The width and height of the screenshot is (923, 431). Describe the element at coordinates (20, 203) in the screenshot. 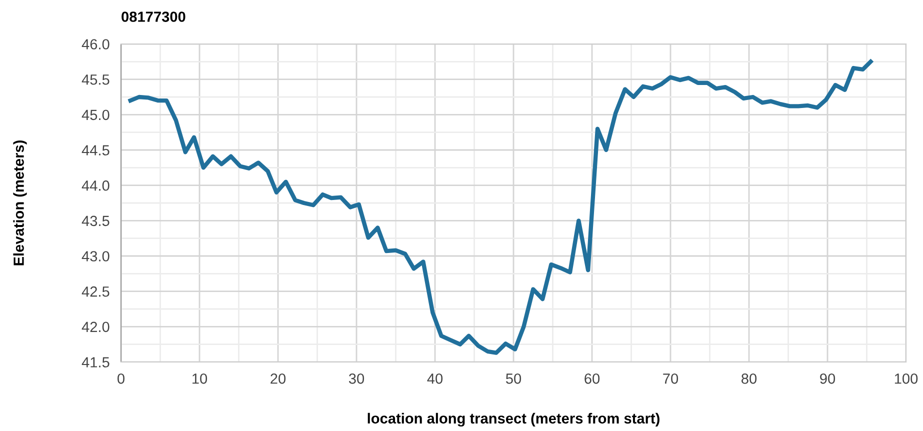

I see `y-axis-title: Elevation (meters)` at that location.